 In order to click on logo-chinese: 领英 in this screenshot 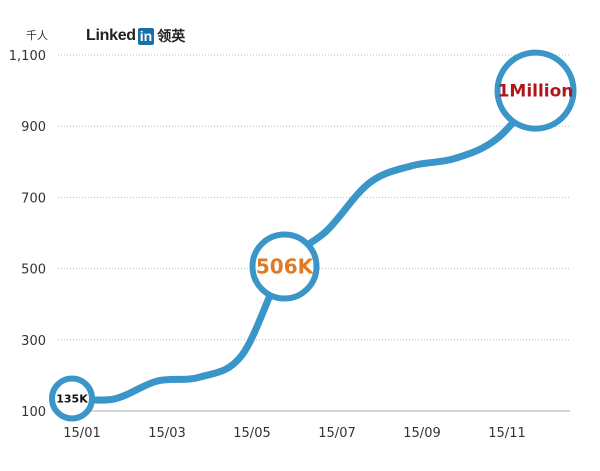, I will do `click(171, 37)`.